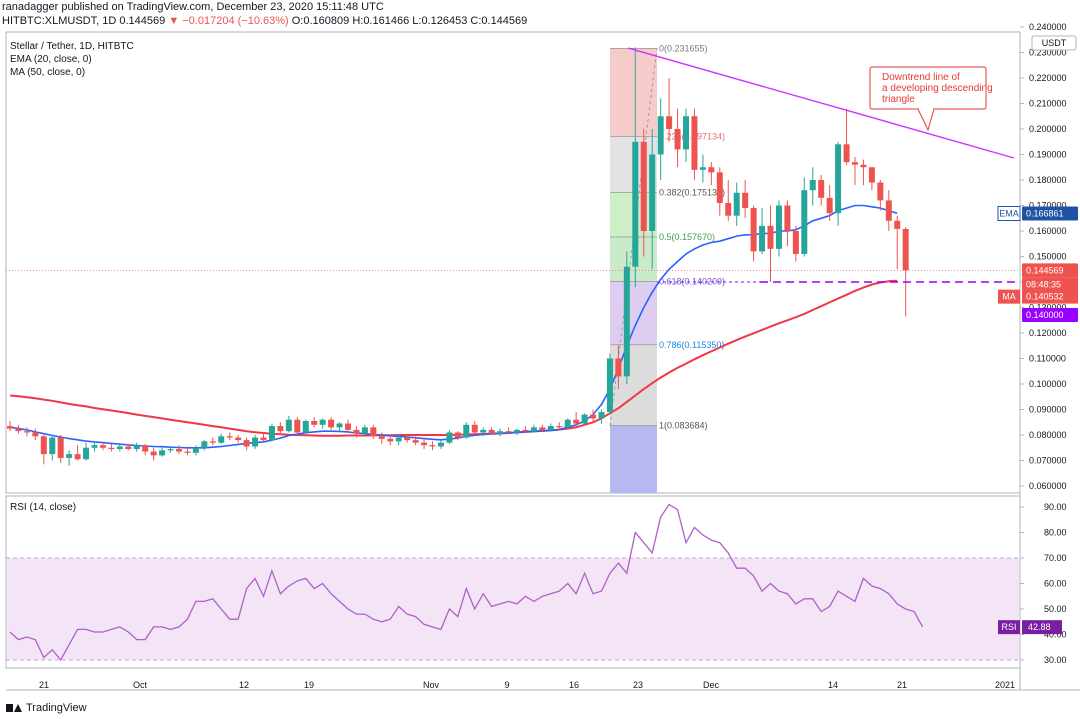 The image size is (1080, 721). Describe the element at coordinates (711, 685) in the screenshot. I see `time-tick-label: Dec` at that location.